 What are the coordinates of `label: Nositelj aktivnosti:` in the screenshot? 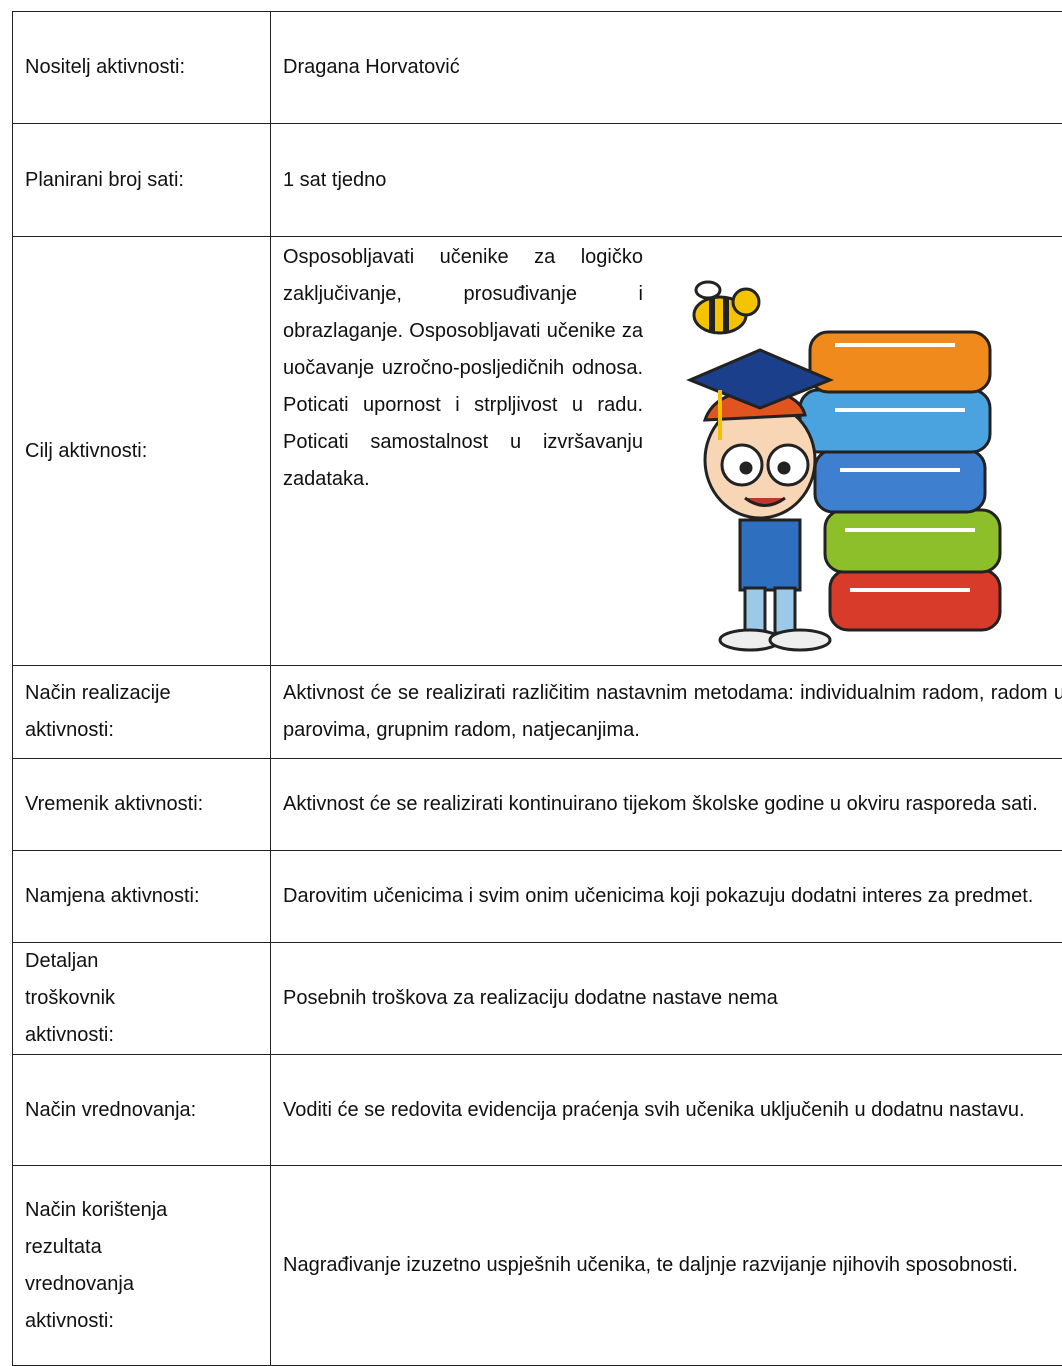 It's located at (142, 68).